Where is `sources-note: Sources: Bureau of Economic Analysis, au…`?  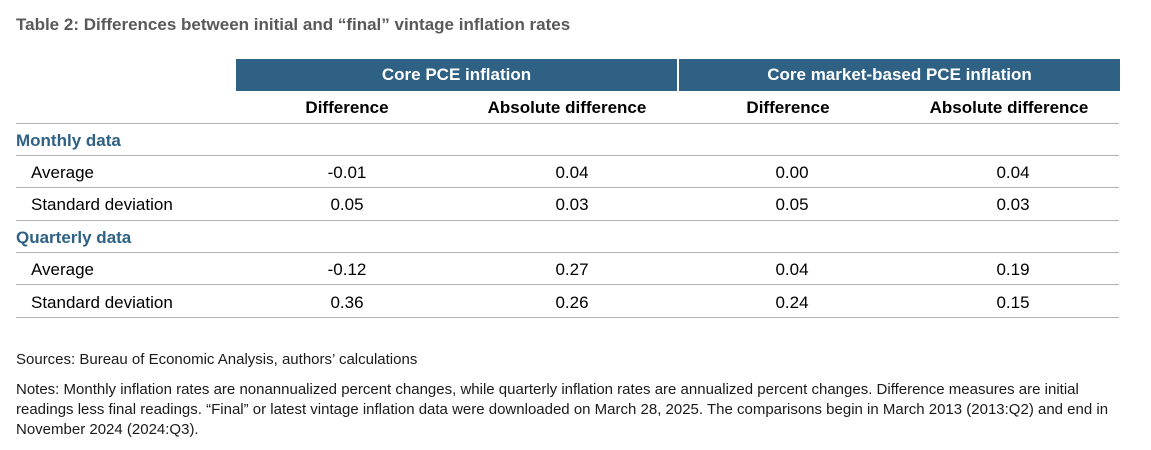
sources-note: Sources: Bureau of Economic Analysis, au… is located at coordinates (217, 359).